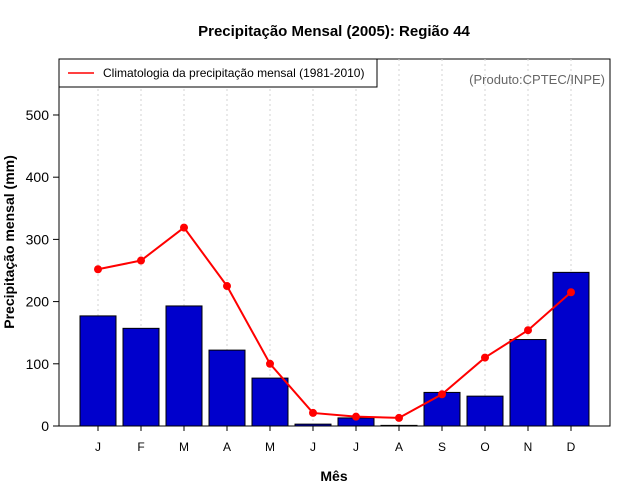  Describe the element at coordinates (528, 447) in the screenshot. I see `x-tick-label: N` at that location.